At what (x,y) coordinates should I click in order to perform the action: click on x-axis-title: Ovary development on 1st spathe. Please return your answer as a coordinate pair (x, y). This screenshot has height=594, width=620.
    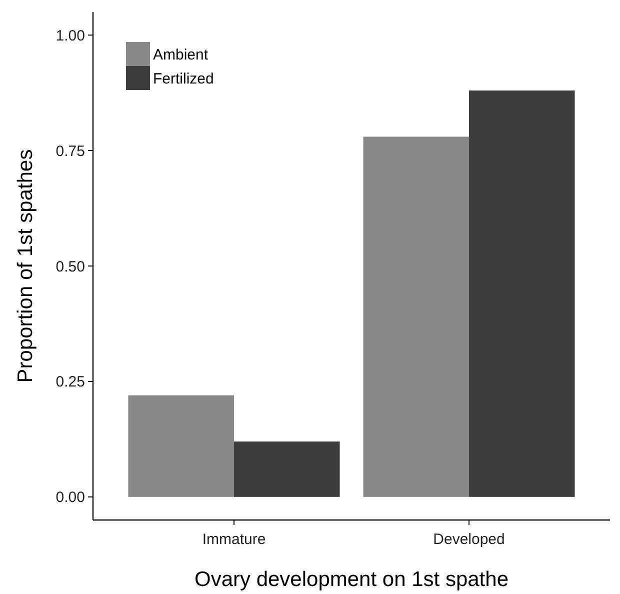
    Looking at the image, I should click on (351, 579).